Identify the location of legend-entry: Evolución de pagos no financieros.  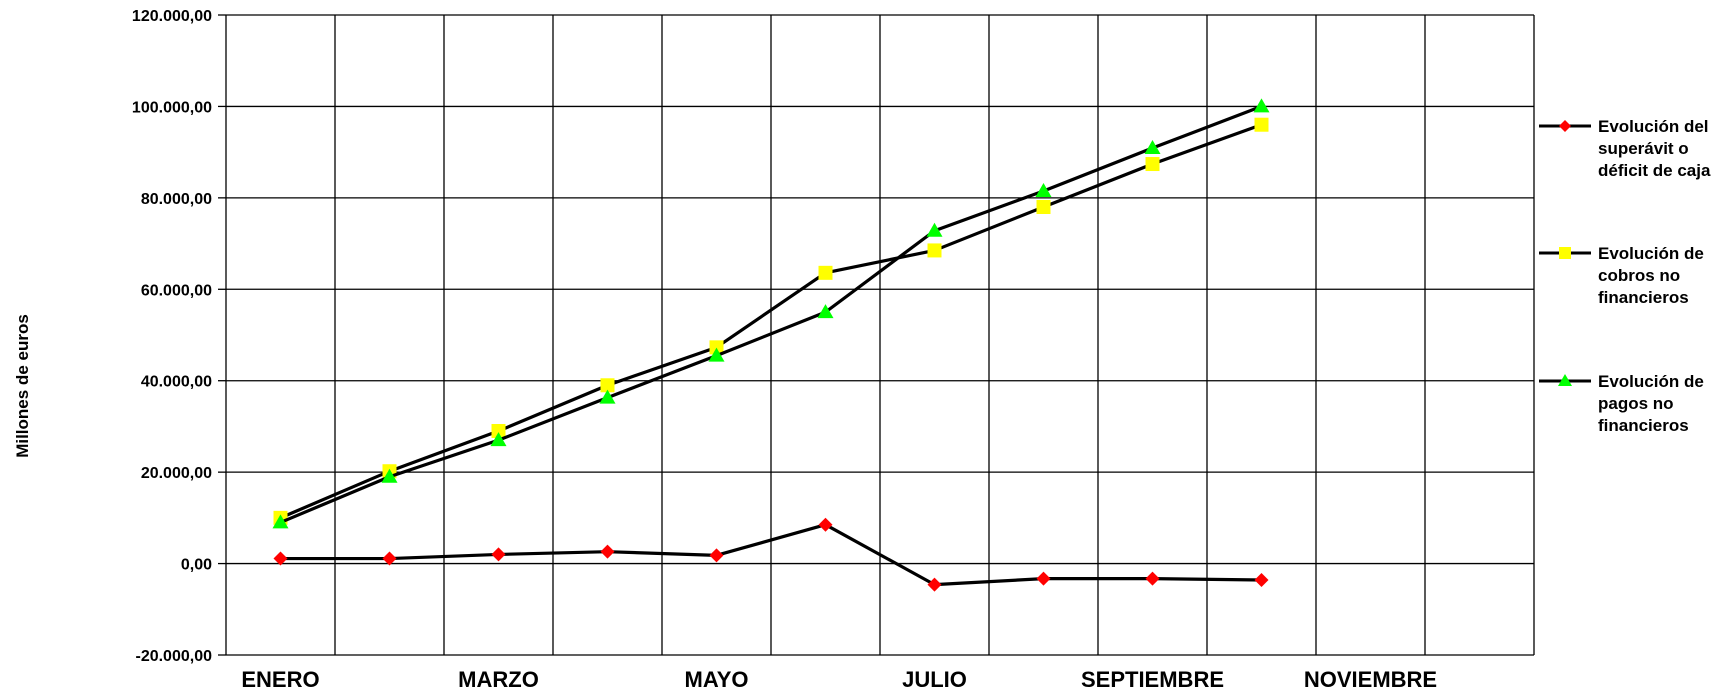
(1621, 403).